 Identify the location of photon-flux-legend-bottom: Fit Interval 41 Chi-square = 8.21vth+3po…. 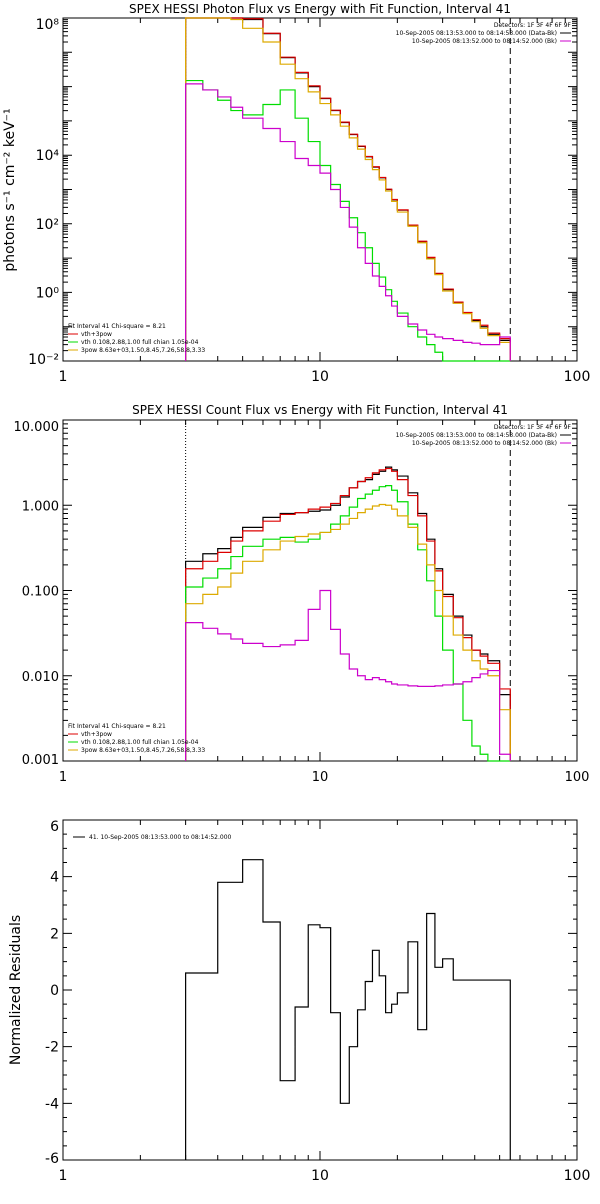
(136, 338).